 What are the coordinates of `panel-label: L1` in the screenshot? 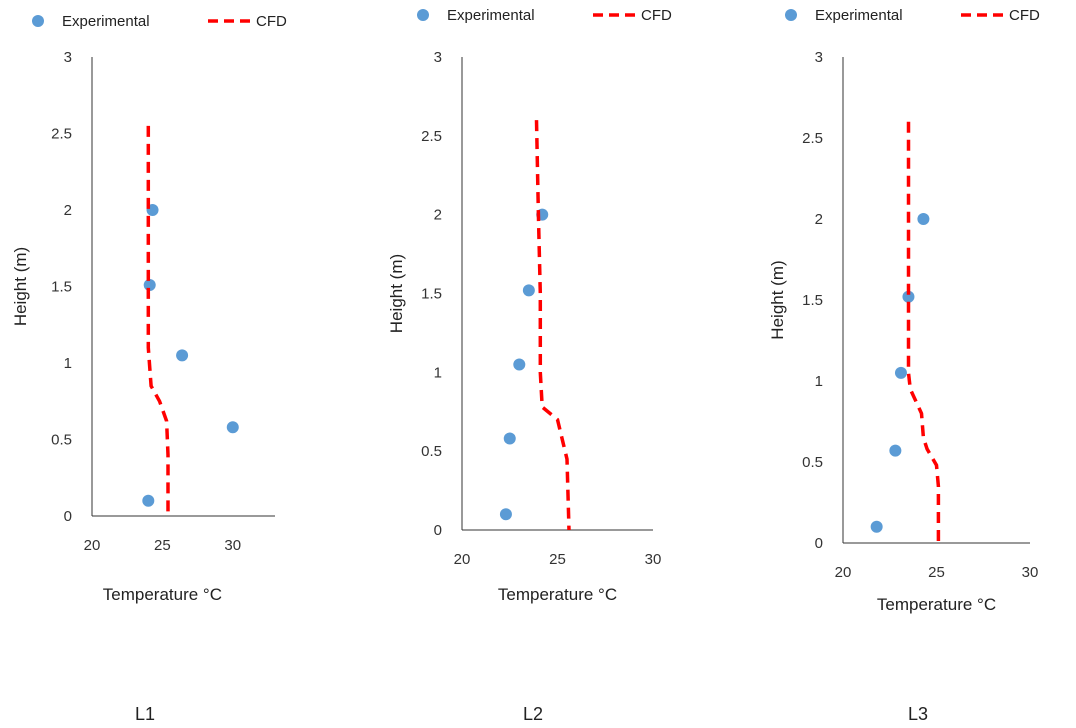 It's located at (145, 714).